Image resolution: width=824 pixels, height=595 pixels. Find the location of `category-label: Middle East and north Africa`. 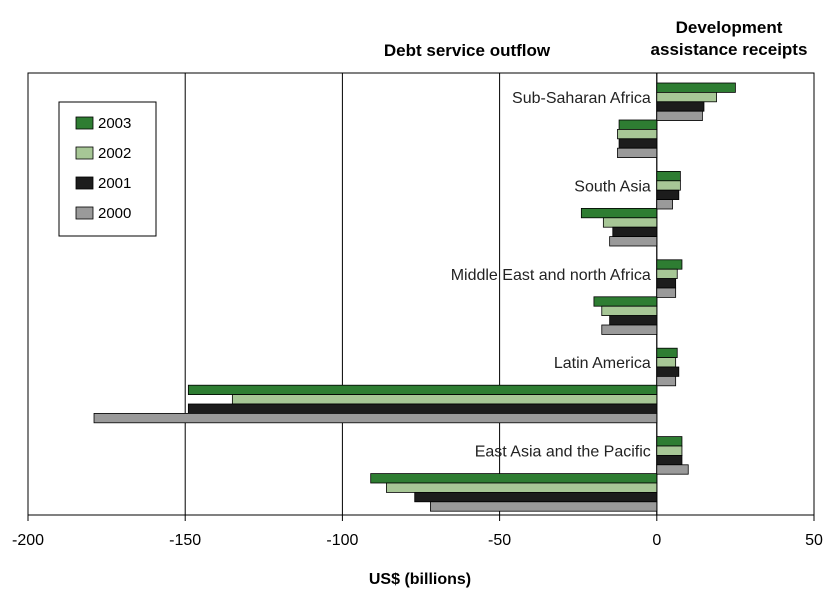

category-label: Middle East and north Africa is located at coordinates (551, 275).